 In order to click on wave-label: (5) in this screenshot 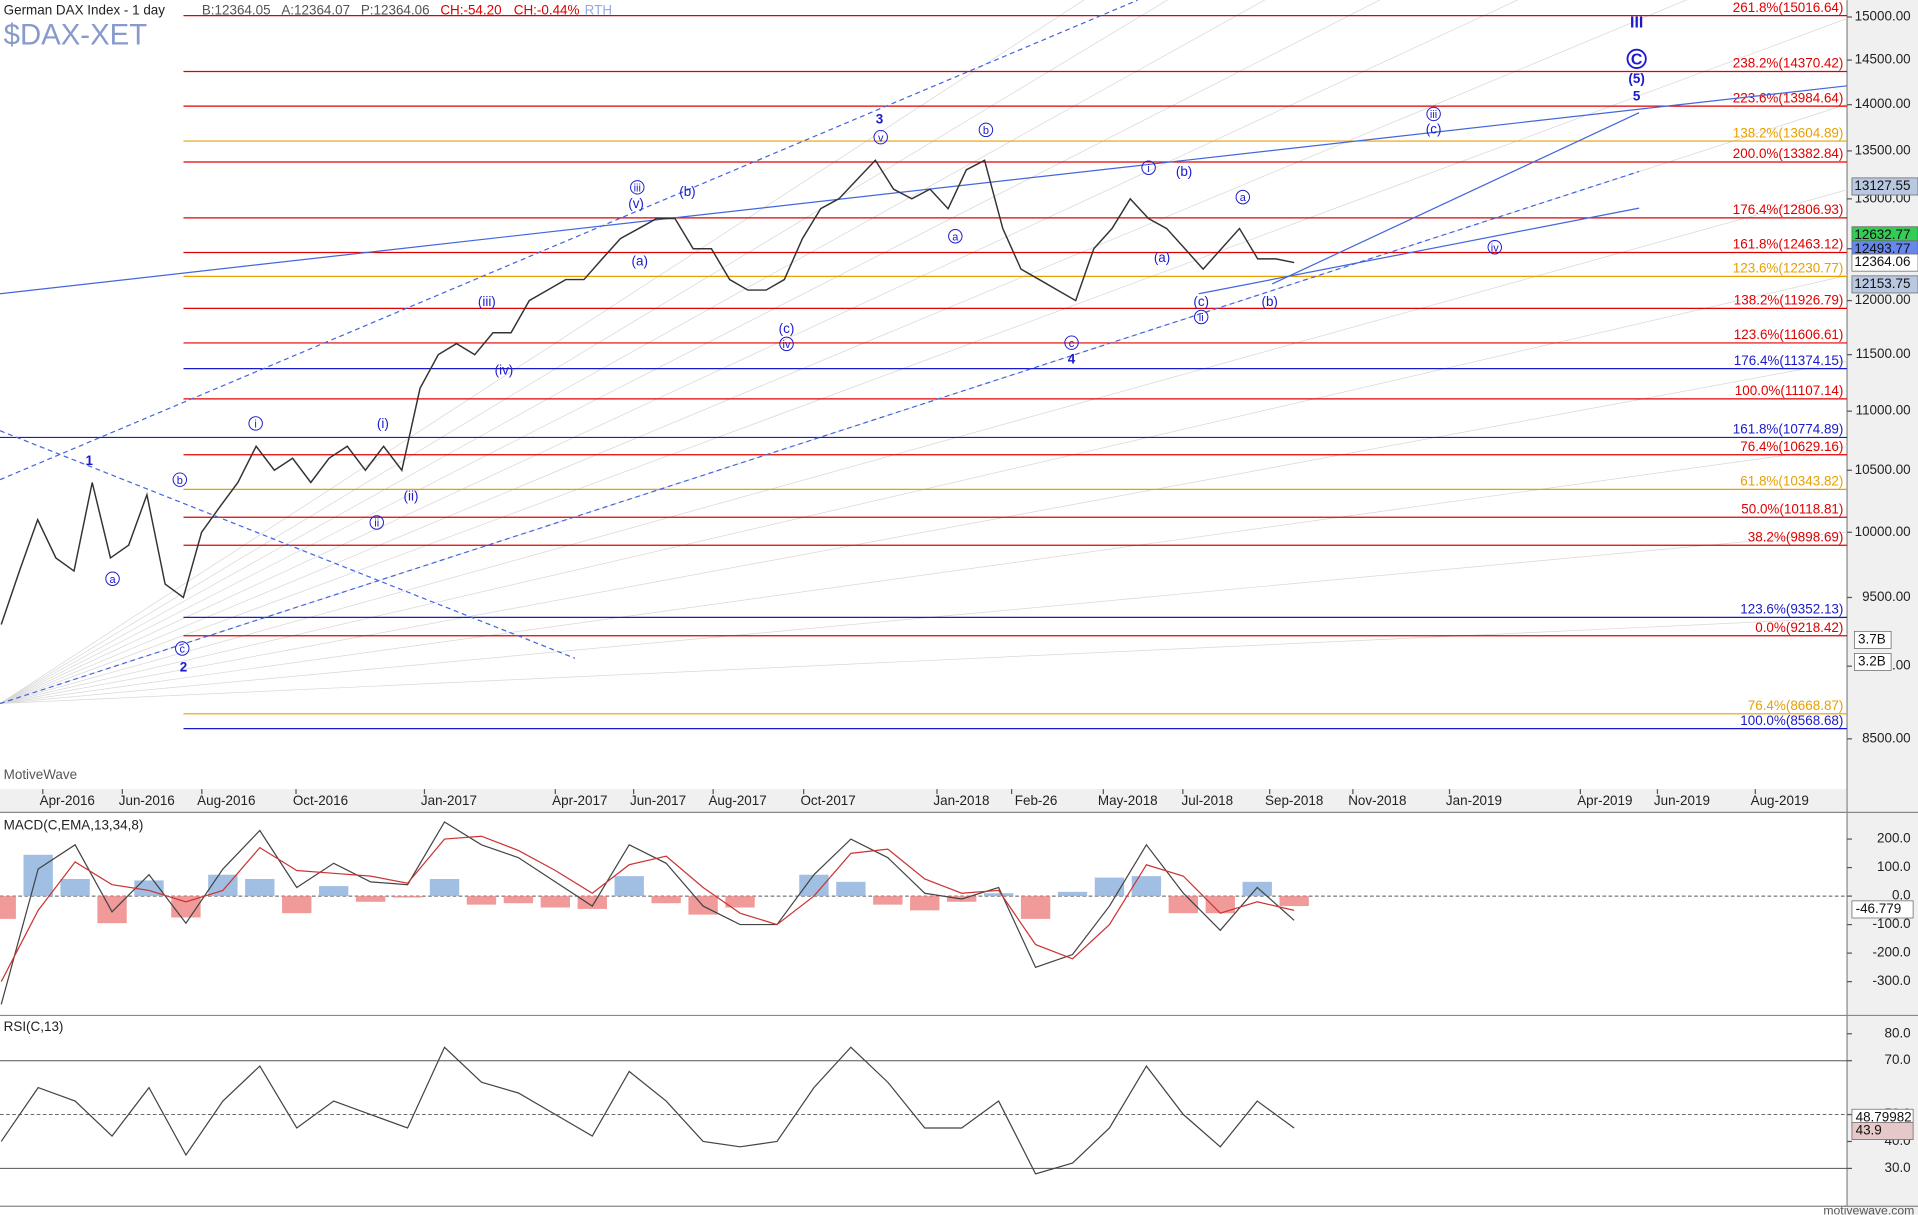, I will do `click(1636, 78)`.